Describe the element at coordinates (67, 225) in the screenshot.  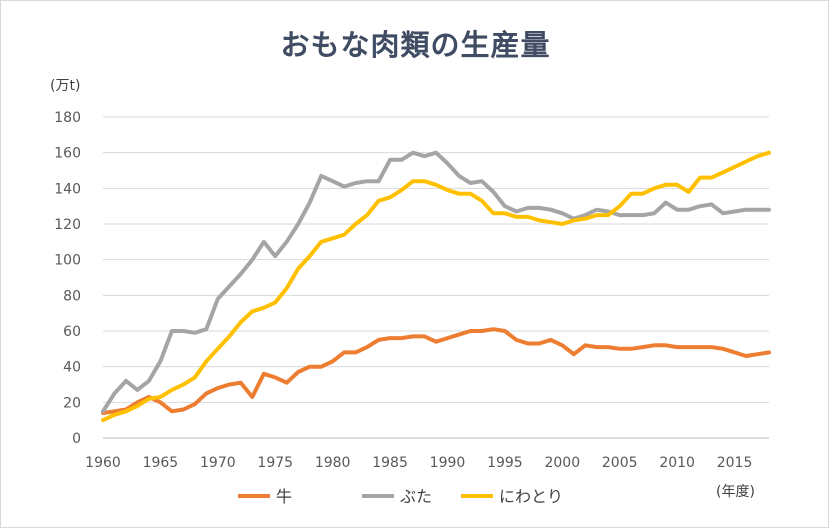
I see `y-tick-label: 120` at that location.